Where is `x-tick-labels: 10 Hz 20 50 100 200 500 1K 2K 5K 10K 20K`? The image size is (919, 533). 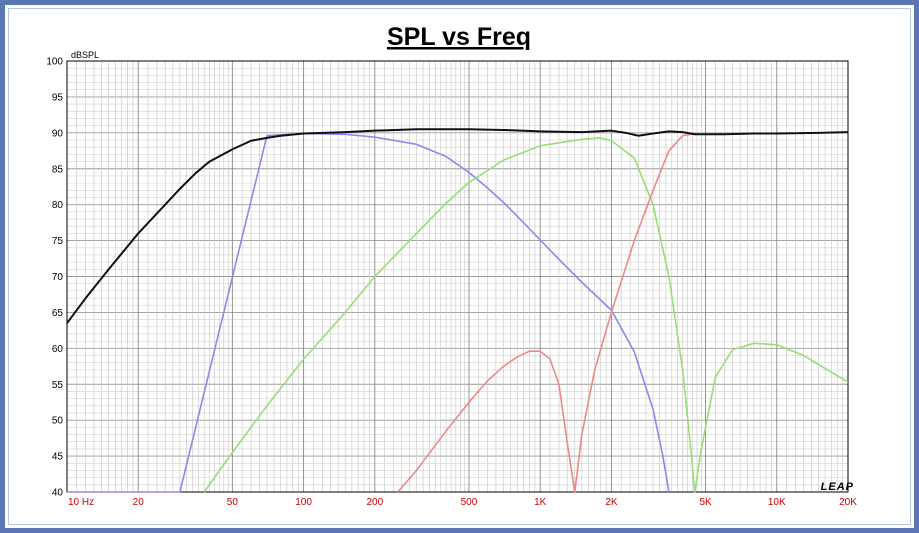 x-tick-labels: 10 Hz 20 50 100 200 500 1K 2K 5K 10K 20K is located at coordinates (462, 502).